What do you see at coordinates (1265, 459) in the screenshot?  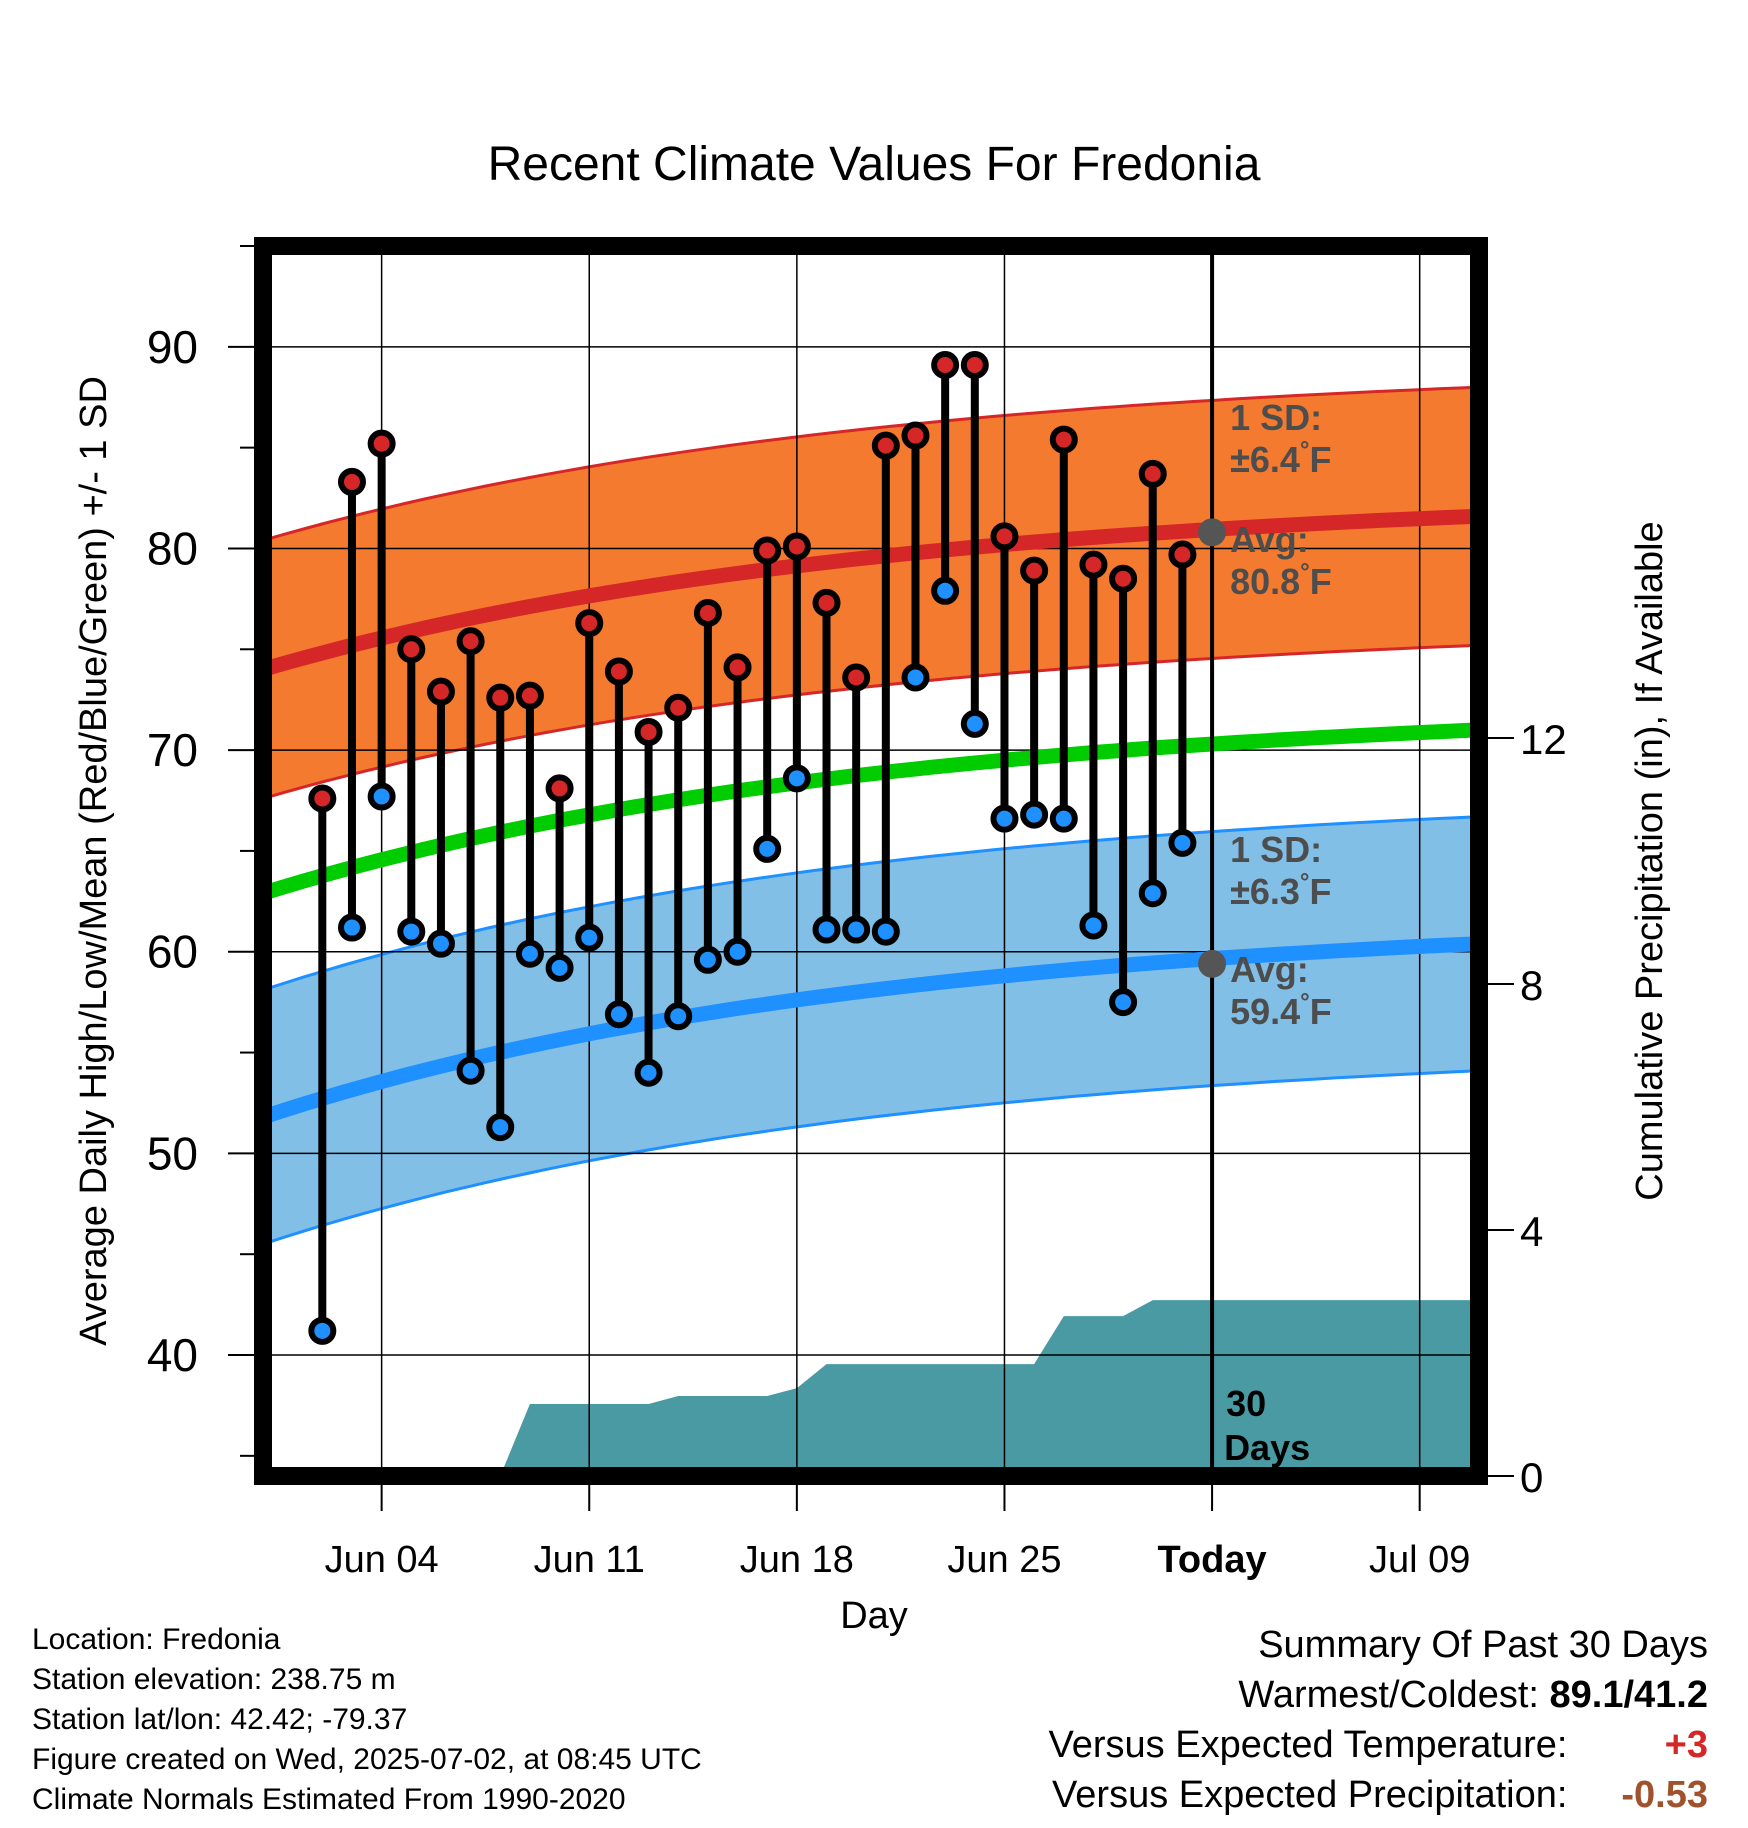 I see `high-sd-value-number: ±6.4` at bounding box center [1265, 459].